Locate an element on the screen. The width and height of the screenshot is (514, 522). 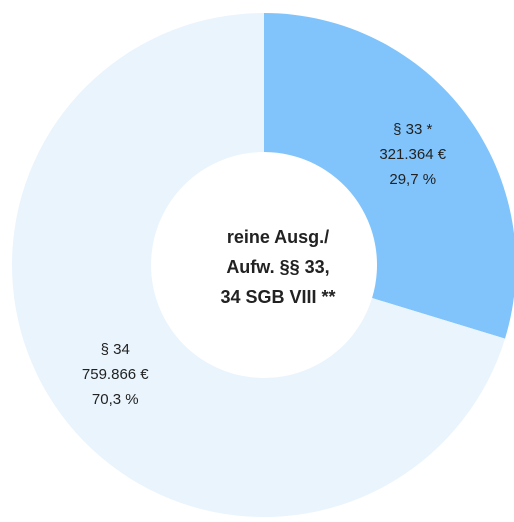
value-label: 321.364 € is located at coordinates (412, 154).